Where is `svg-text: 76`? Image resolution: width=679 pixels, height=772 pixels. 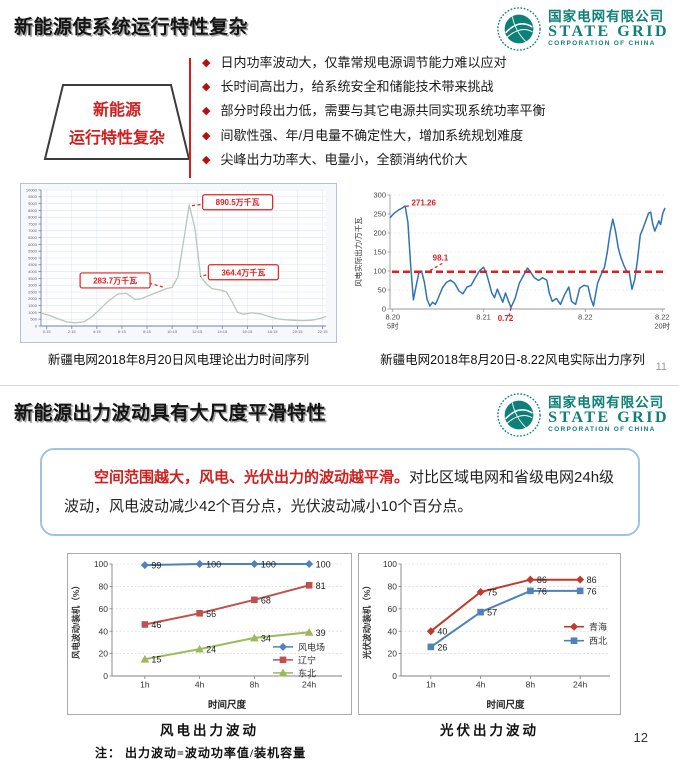
svg-text: 76 is located at coordinates (592, 591).